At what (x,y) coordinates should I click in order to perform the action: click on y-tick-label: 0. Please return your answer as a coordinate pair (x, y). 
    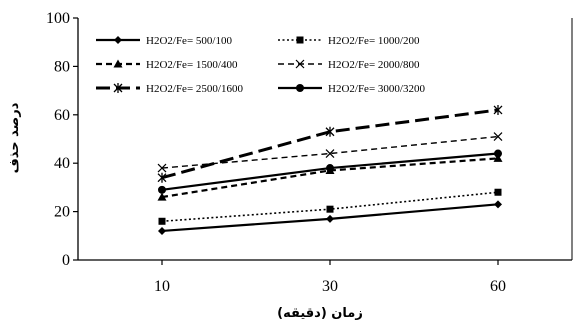
    Looking at the image, I should click on (66, 260).